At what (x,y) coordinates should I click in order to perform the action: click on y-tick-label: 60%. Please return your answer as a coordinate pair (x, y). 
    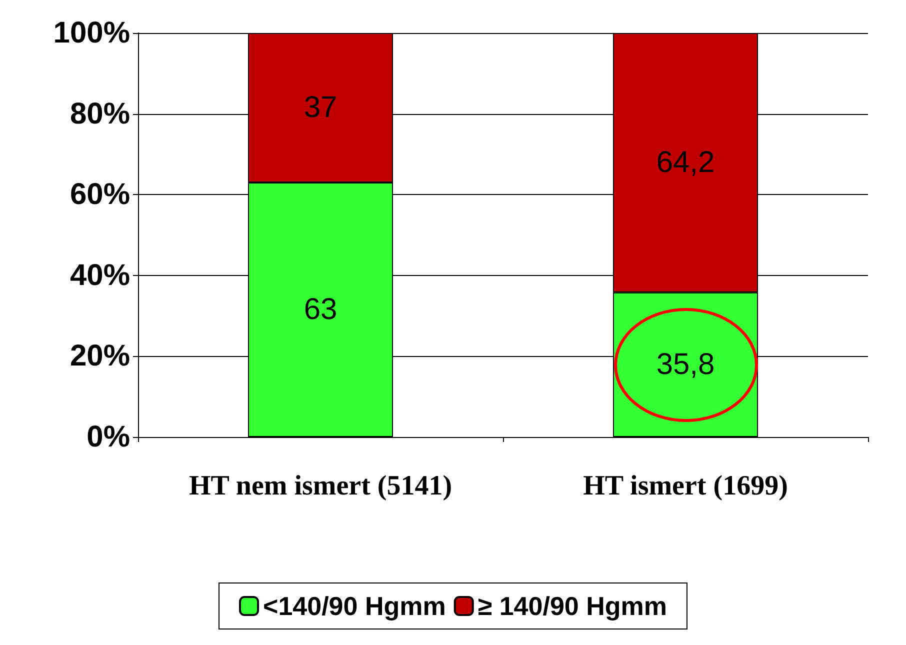
    Looking at the image, I should click on (100, 195).